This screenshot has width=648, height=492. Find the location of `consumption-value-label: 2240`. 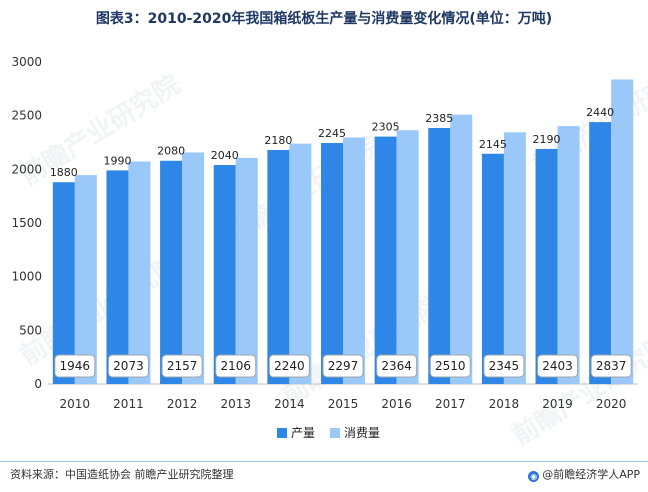

consumption-value-label: 2240 is located at coordinates (289, 366).